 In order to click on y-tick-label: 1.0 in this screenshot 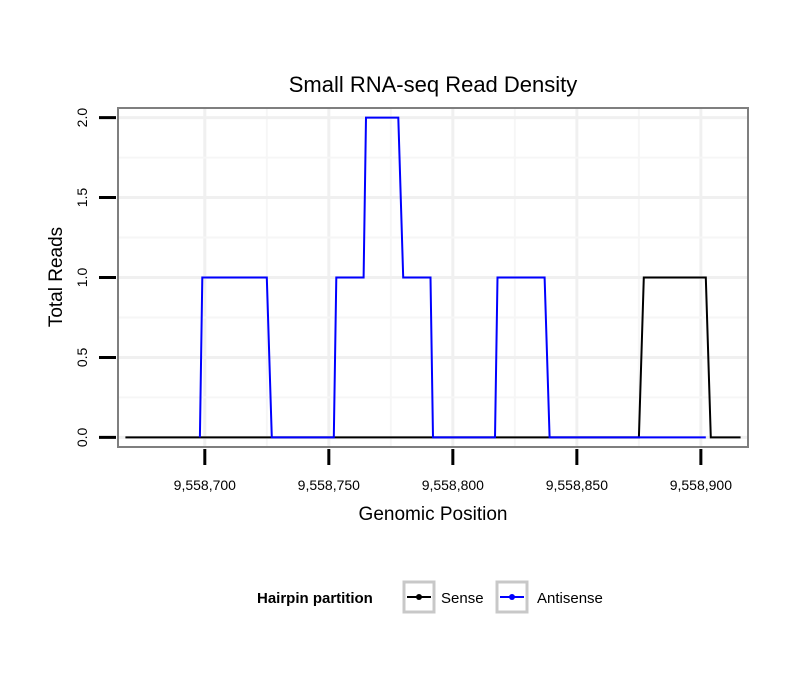, I will do `click(82, 278)`.